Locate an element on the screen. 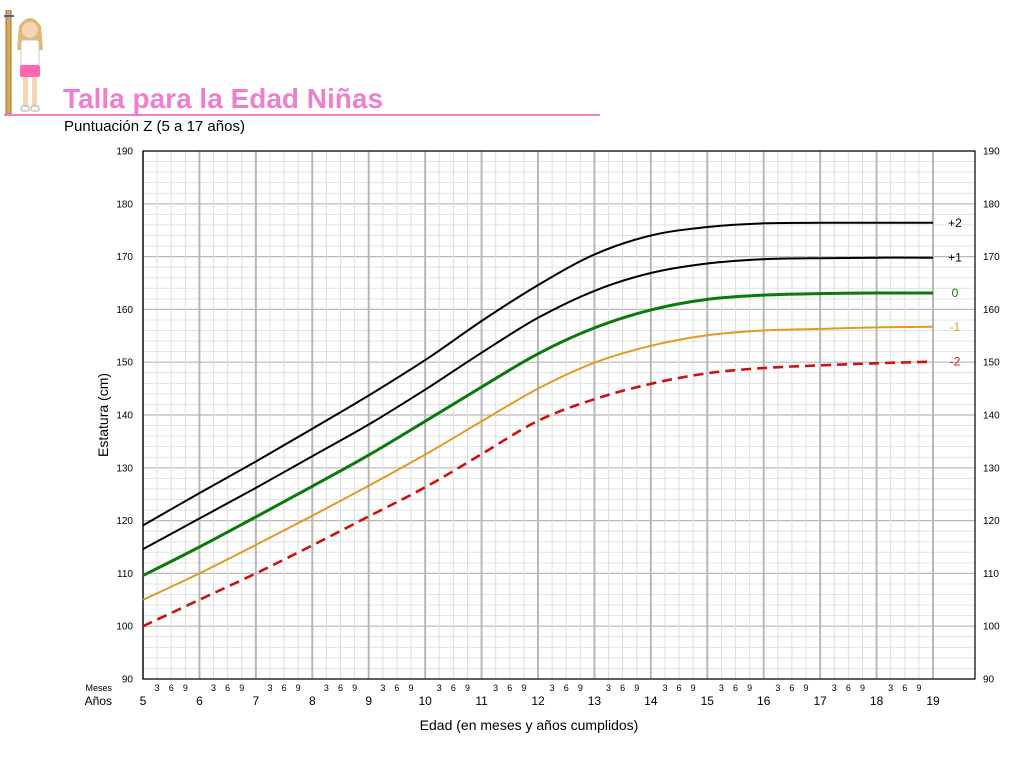 The image size is (1033, 776). x-tick-label: 5 is located at coordinates (143, 701).